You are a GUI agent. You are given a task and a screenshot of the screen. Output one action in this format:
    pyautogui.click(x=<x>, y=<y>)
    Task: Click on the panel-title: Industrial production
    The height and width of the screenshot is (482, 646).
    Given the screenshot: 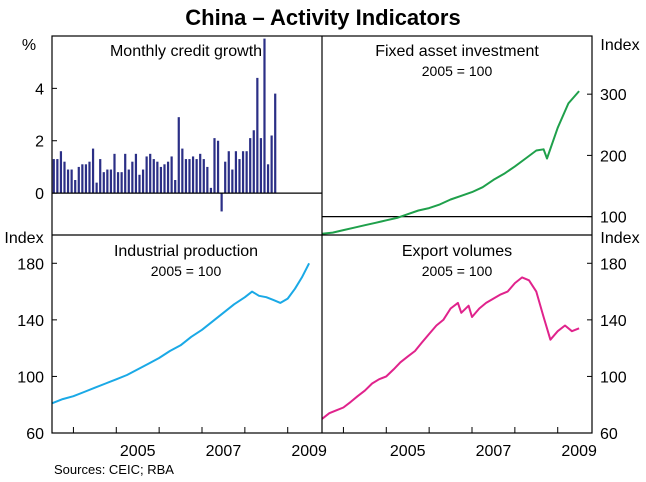 What is the action you would take?
    pyautogui.click(x=186, y=251)
    